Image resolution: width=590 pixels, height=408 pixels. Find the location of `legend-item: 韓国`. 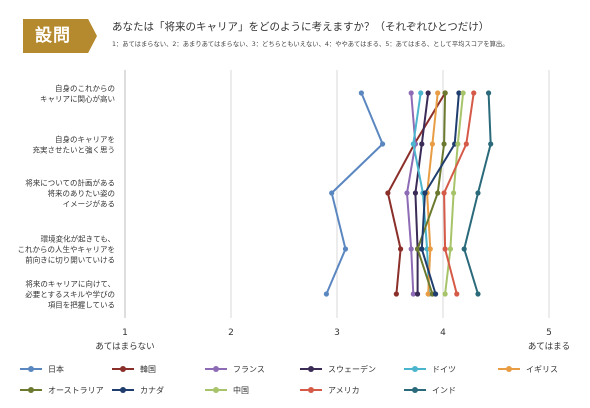

legend-item: 韓国 is located at coordinates (134, 369).